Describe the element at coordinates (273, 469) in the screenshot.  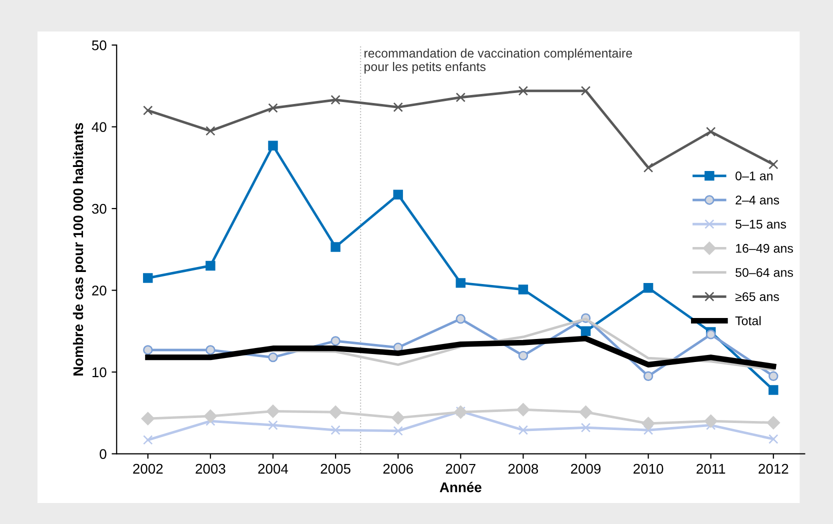
I see `x-tick-label: 2004` at that location.